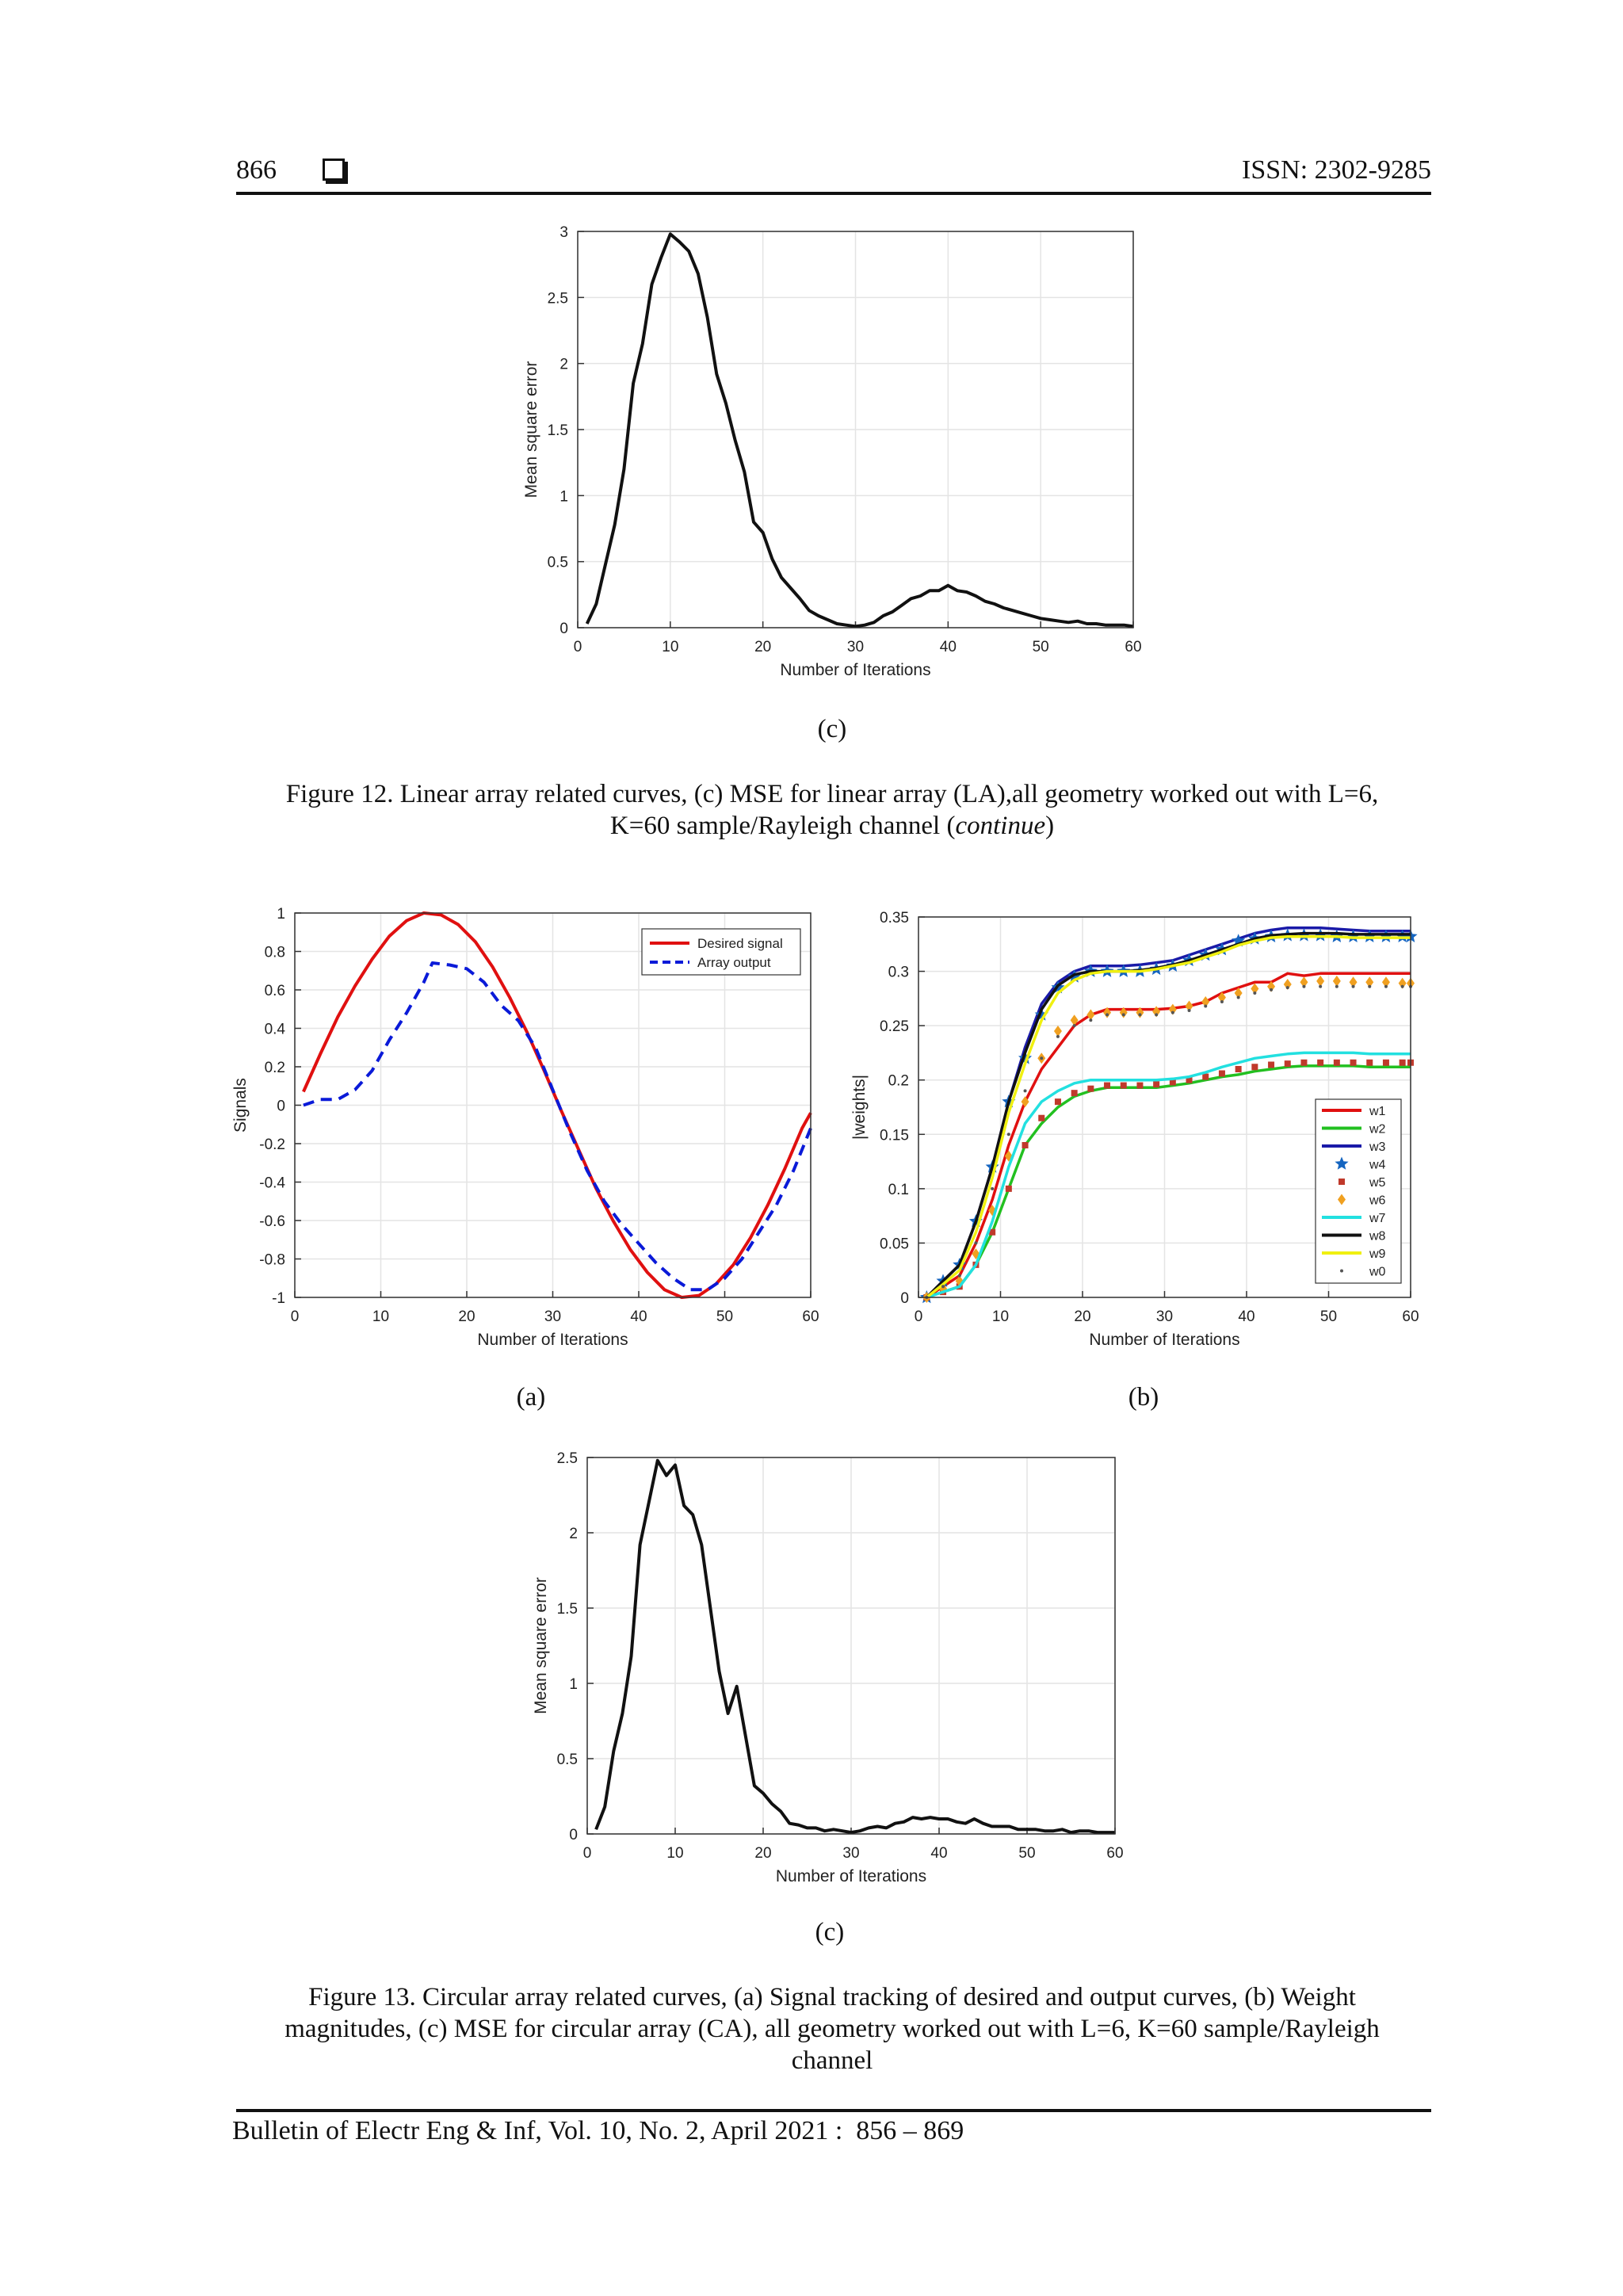  What do you see at coordinates (557, 1126) in the screenshot?
I see `series-array-output-line` at bounding box center [557, 1126].